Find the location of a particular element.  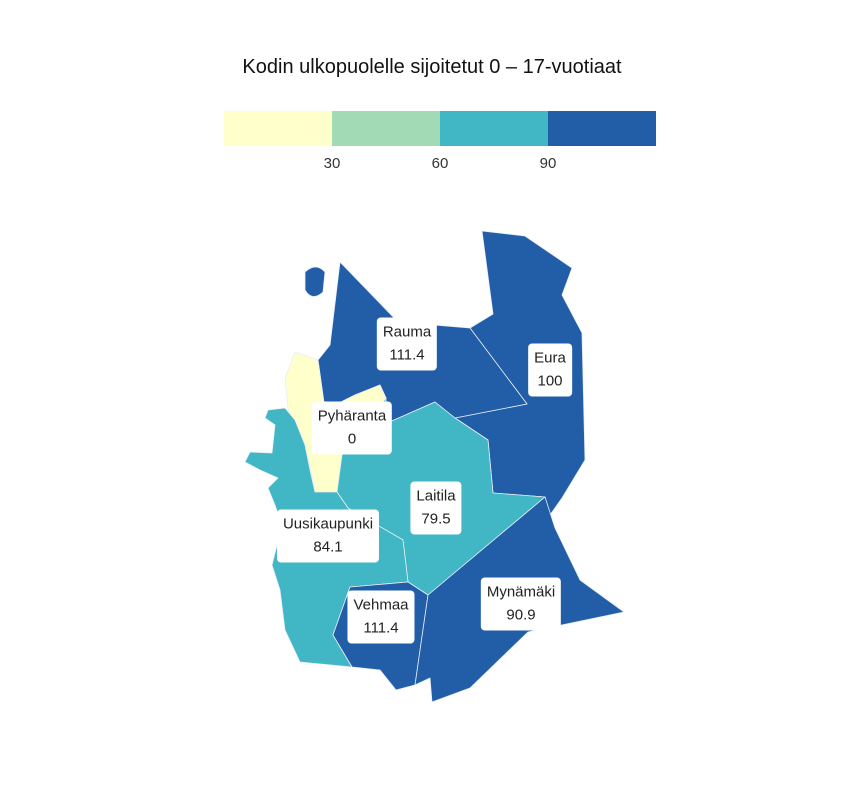

label-vehmaa: Vehmaa 111.4 is located at coordinates (381, 617).